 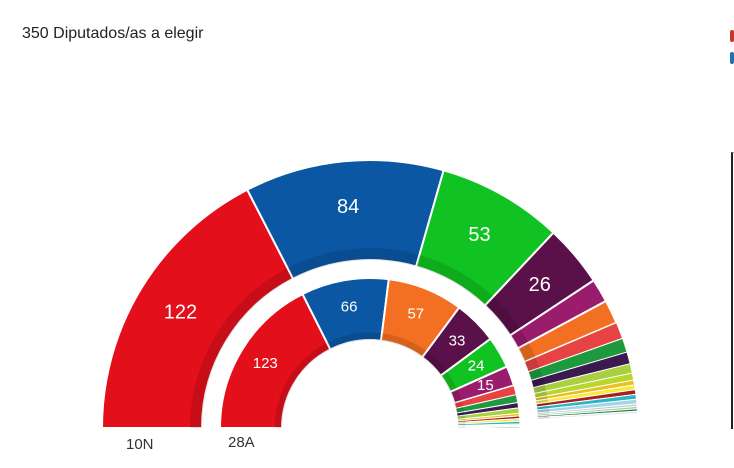 What do you see at coordinates (732, 290) in the screenshot?
I see `side-panel-frame` at bounding box center [732, 290].